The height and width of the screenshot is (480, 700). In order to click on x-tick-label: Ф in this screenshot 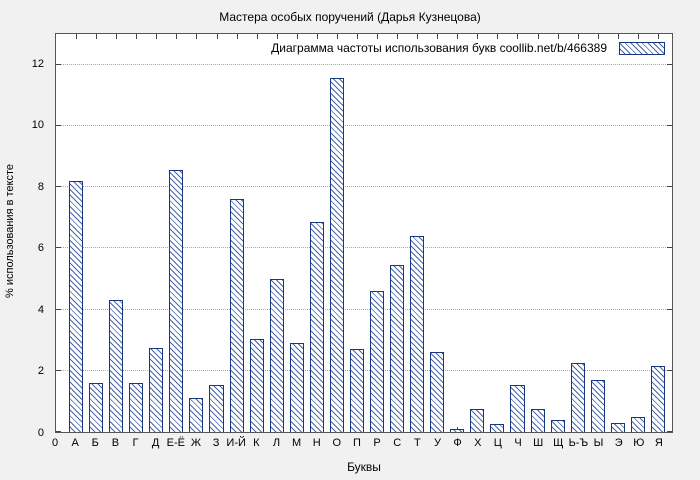, I will do `click(457, 443)`.